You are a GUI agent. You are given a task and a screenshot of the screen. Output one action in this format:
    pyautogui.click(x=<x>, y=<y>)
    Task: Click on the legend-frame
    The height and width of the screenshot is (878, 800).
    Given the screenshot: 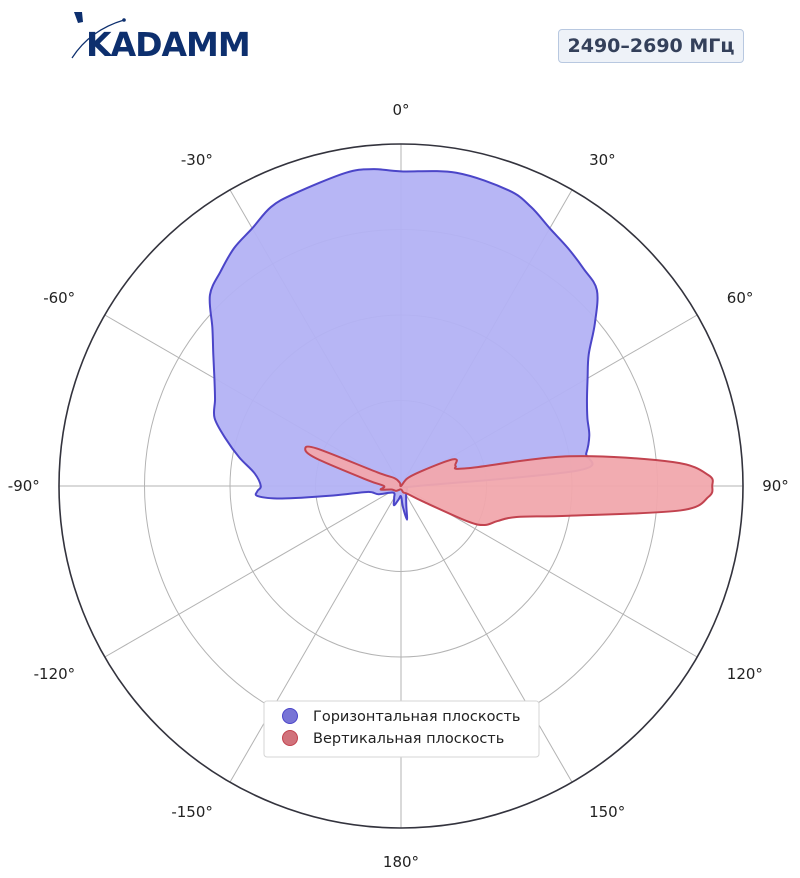 What is the action you would take?
    pyautogui.click(x=401, y=729)
    